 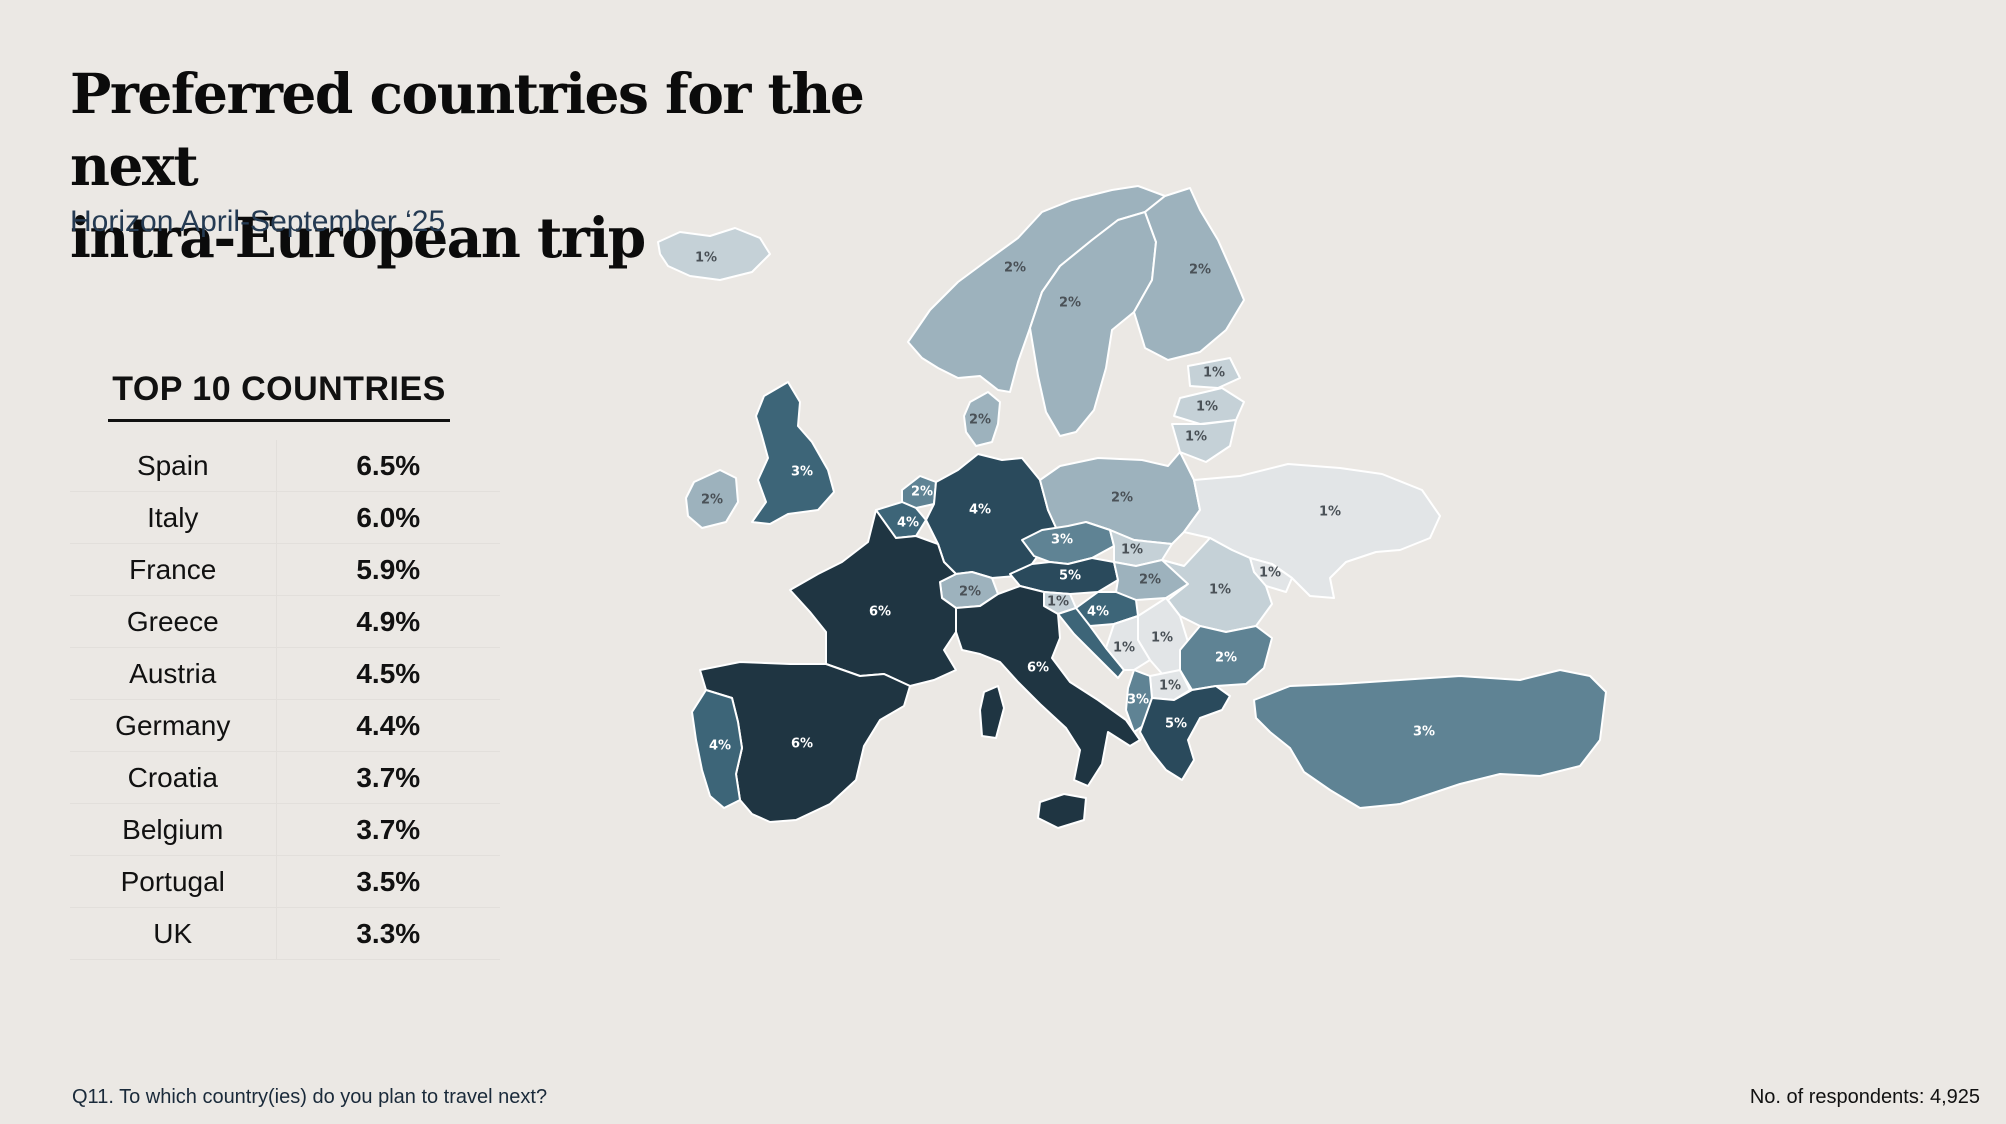 I want to click on country-name: Austria, so click(x=173, y=673).